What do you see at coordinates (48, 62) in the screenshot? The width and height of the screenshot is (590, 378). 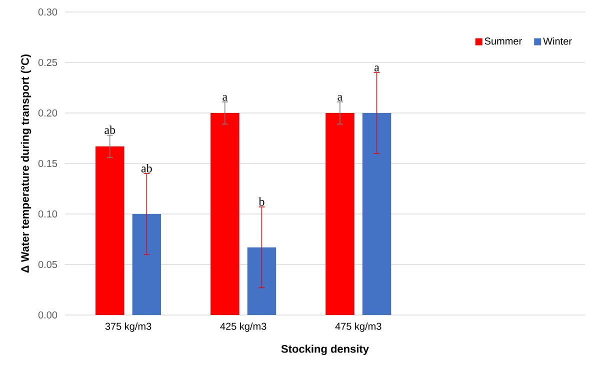 I see `y-tick-label: 0.25` at bounding box center [48, 62].